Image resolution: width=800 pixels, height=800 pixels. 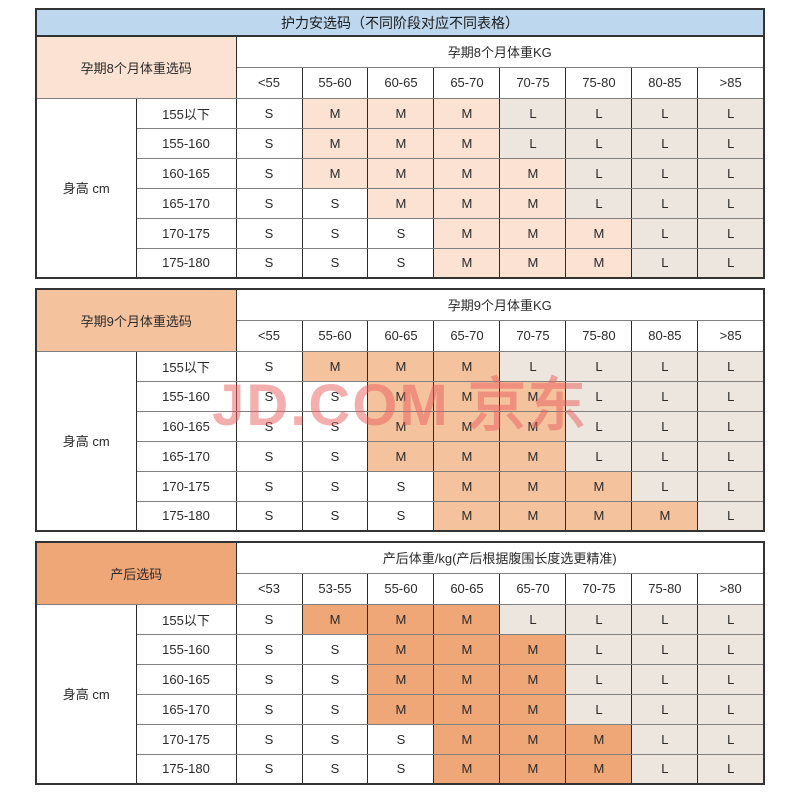 I want to click on table-left-header: 孕期8个月体重选码, so click(x=136, y=67).